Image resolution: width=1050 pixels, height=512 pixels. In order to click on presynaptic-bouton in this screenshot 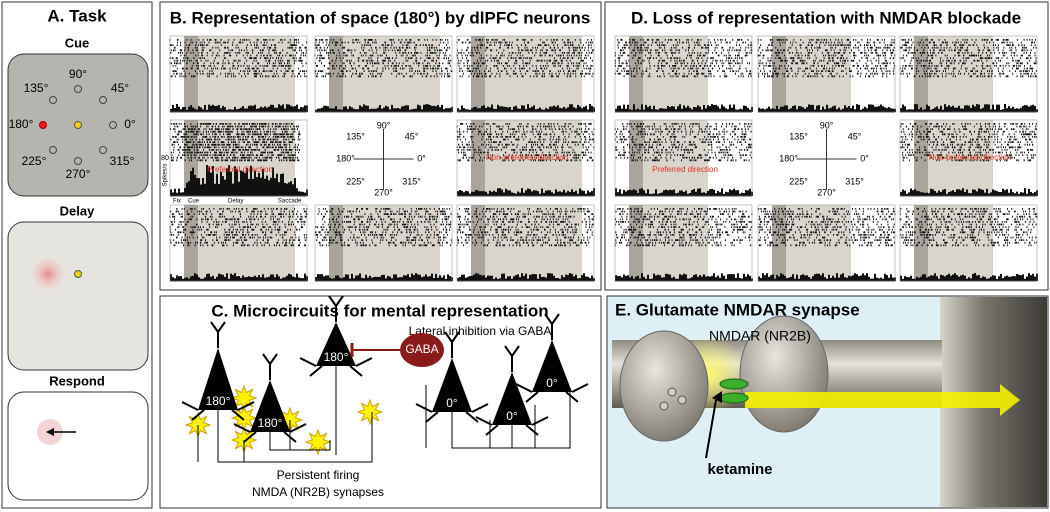, I will do `click(664, 386)`.